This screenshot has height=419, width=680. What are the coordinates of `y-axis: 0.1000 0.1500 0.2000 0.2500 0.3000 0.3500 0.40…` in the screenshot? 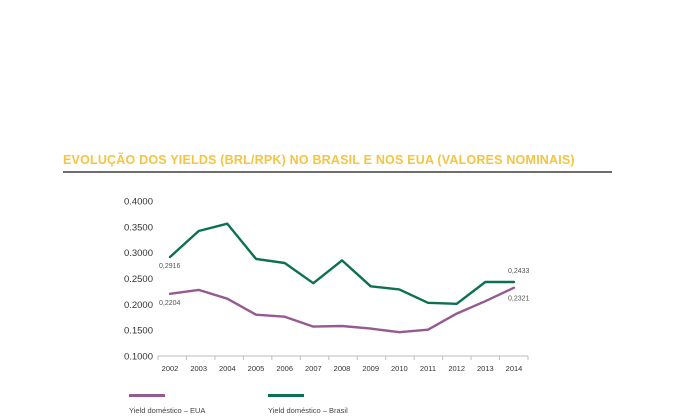 It's located at (138, 280).